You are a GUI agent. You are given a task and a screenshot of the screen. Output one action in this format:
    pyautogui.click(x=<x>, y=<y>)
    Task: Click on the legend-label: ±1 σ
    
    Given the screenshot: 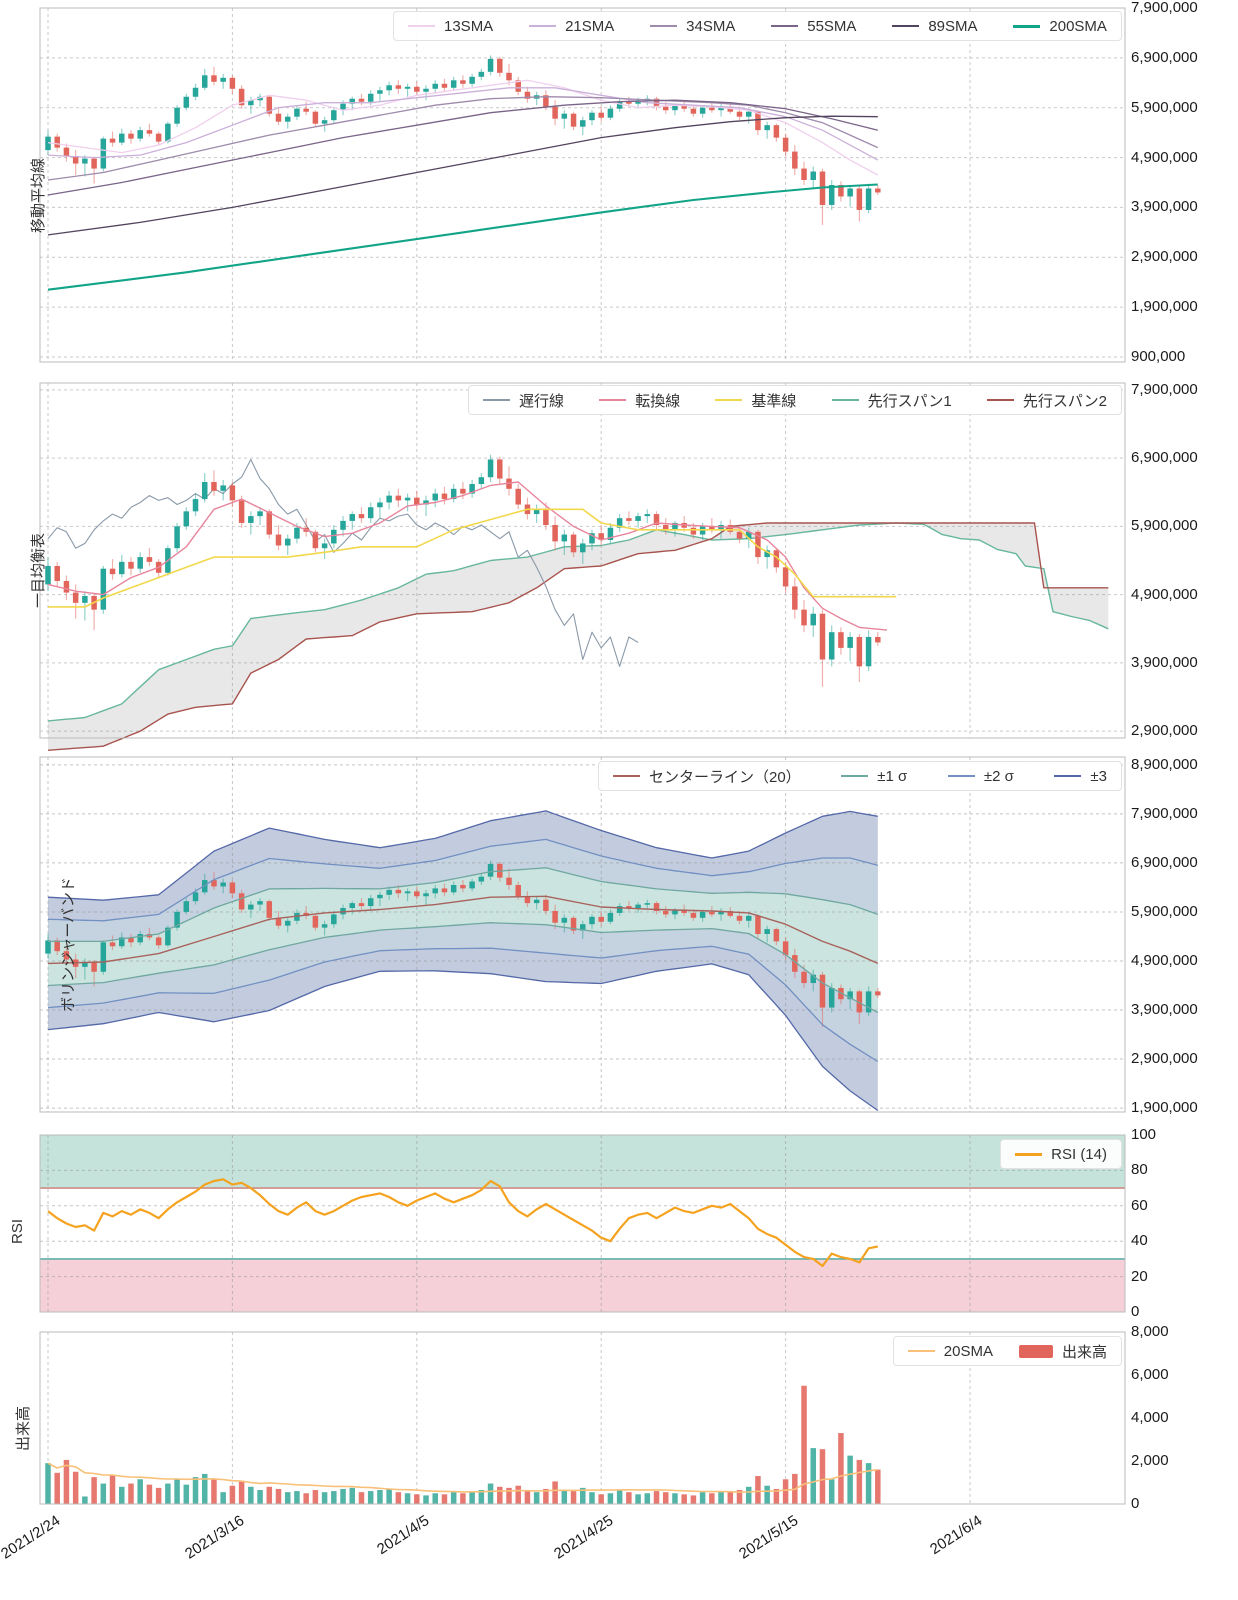 What is the action you would take?
    pyautogui.click(x=892, y=776)
    